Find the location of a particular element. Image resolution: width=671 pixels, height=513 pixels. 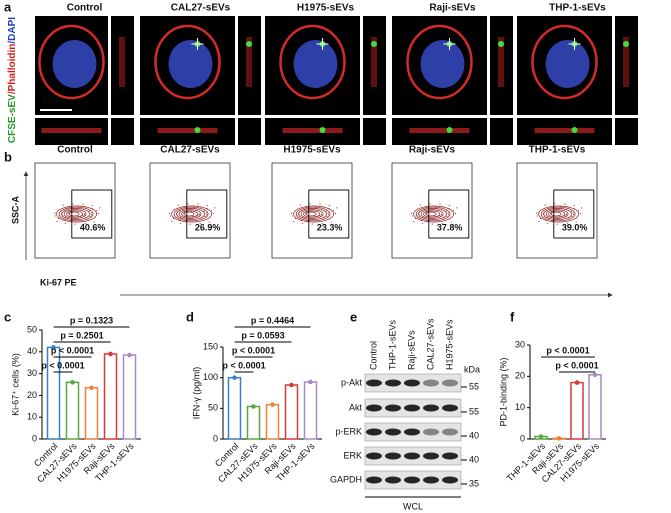

group-title: Control is located at coordinates (85, 8).